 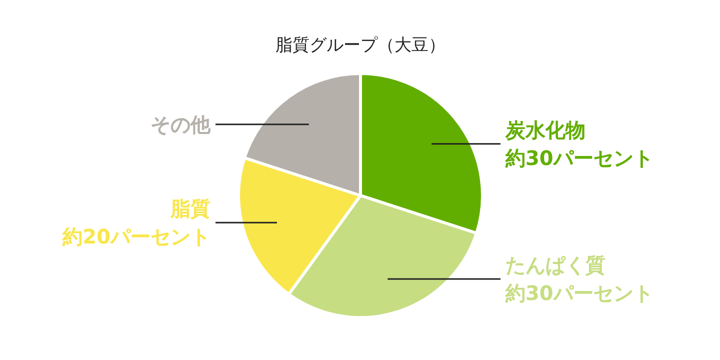 What do you see at coordinates (190, 208) in the screenshot?
I see `slice-label: 脂質` at bounding box center [190, 208].